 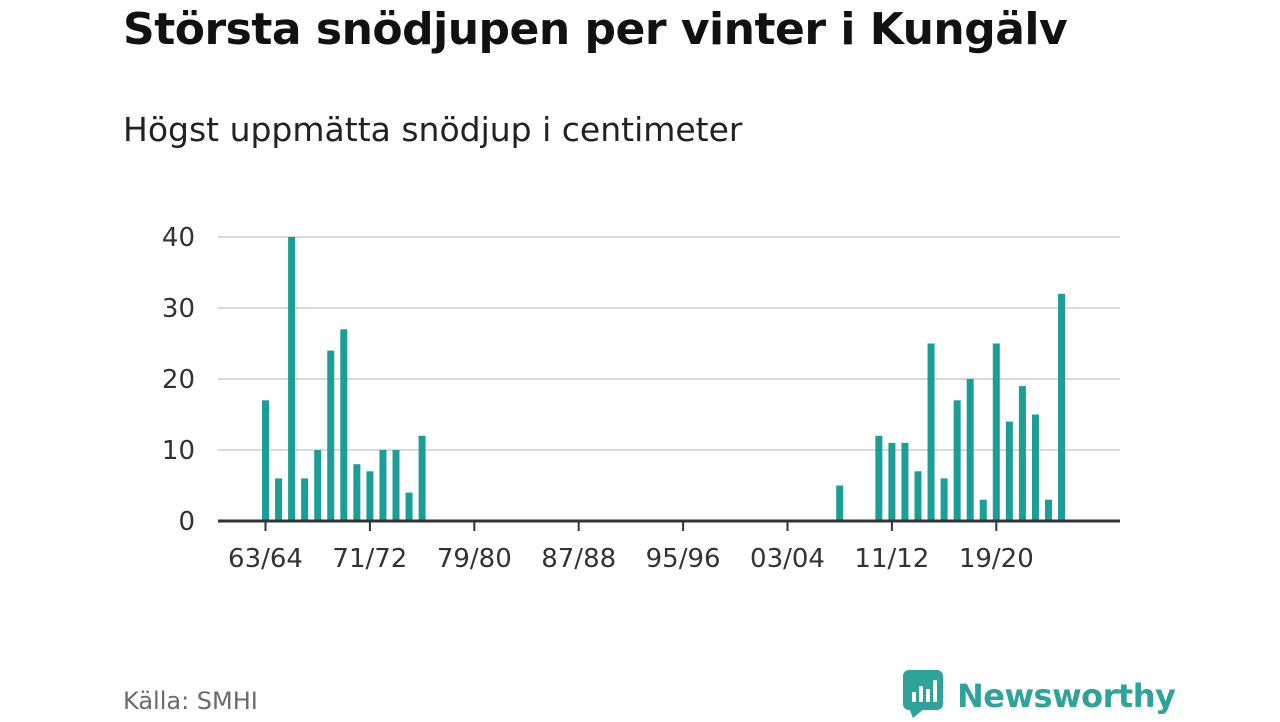 I want to click on y-tick-label: 10, so click(x=178, y=451).